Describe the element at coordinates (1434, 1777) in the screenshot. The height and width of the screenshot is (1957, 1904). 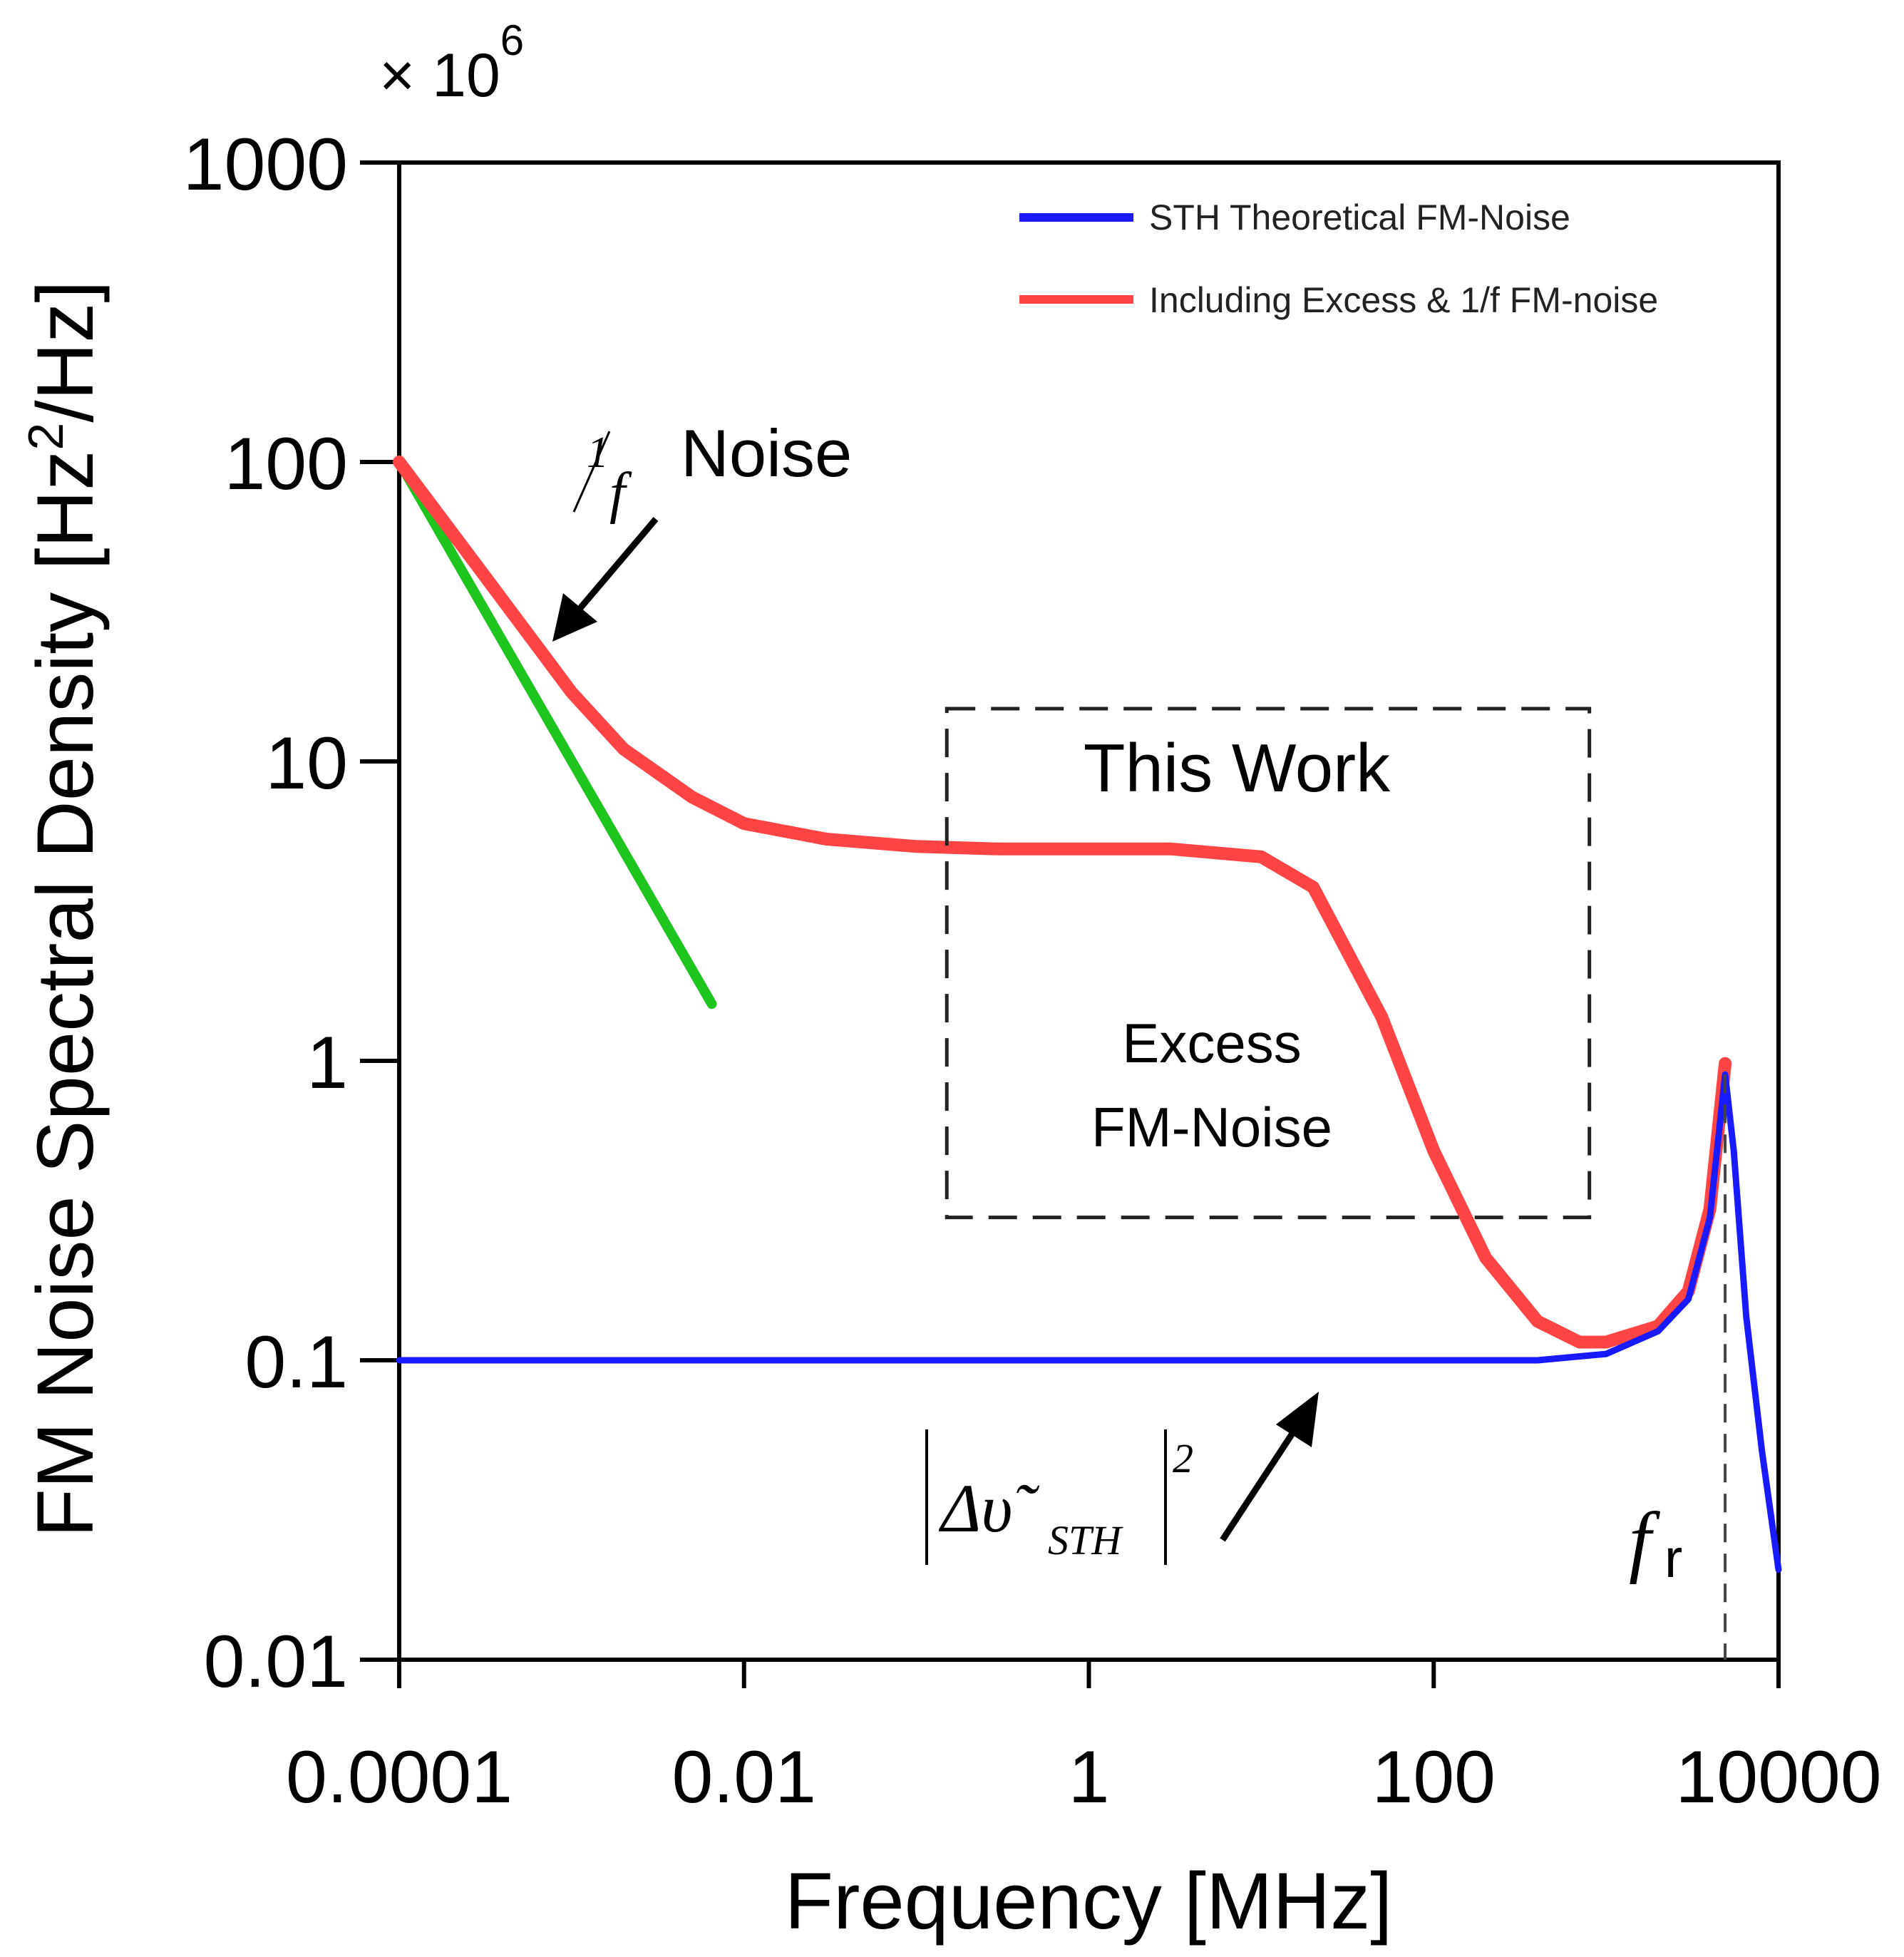
I see `x-tick-label: 100` at that location.